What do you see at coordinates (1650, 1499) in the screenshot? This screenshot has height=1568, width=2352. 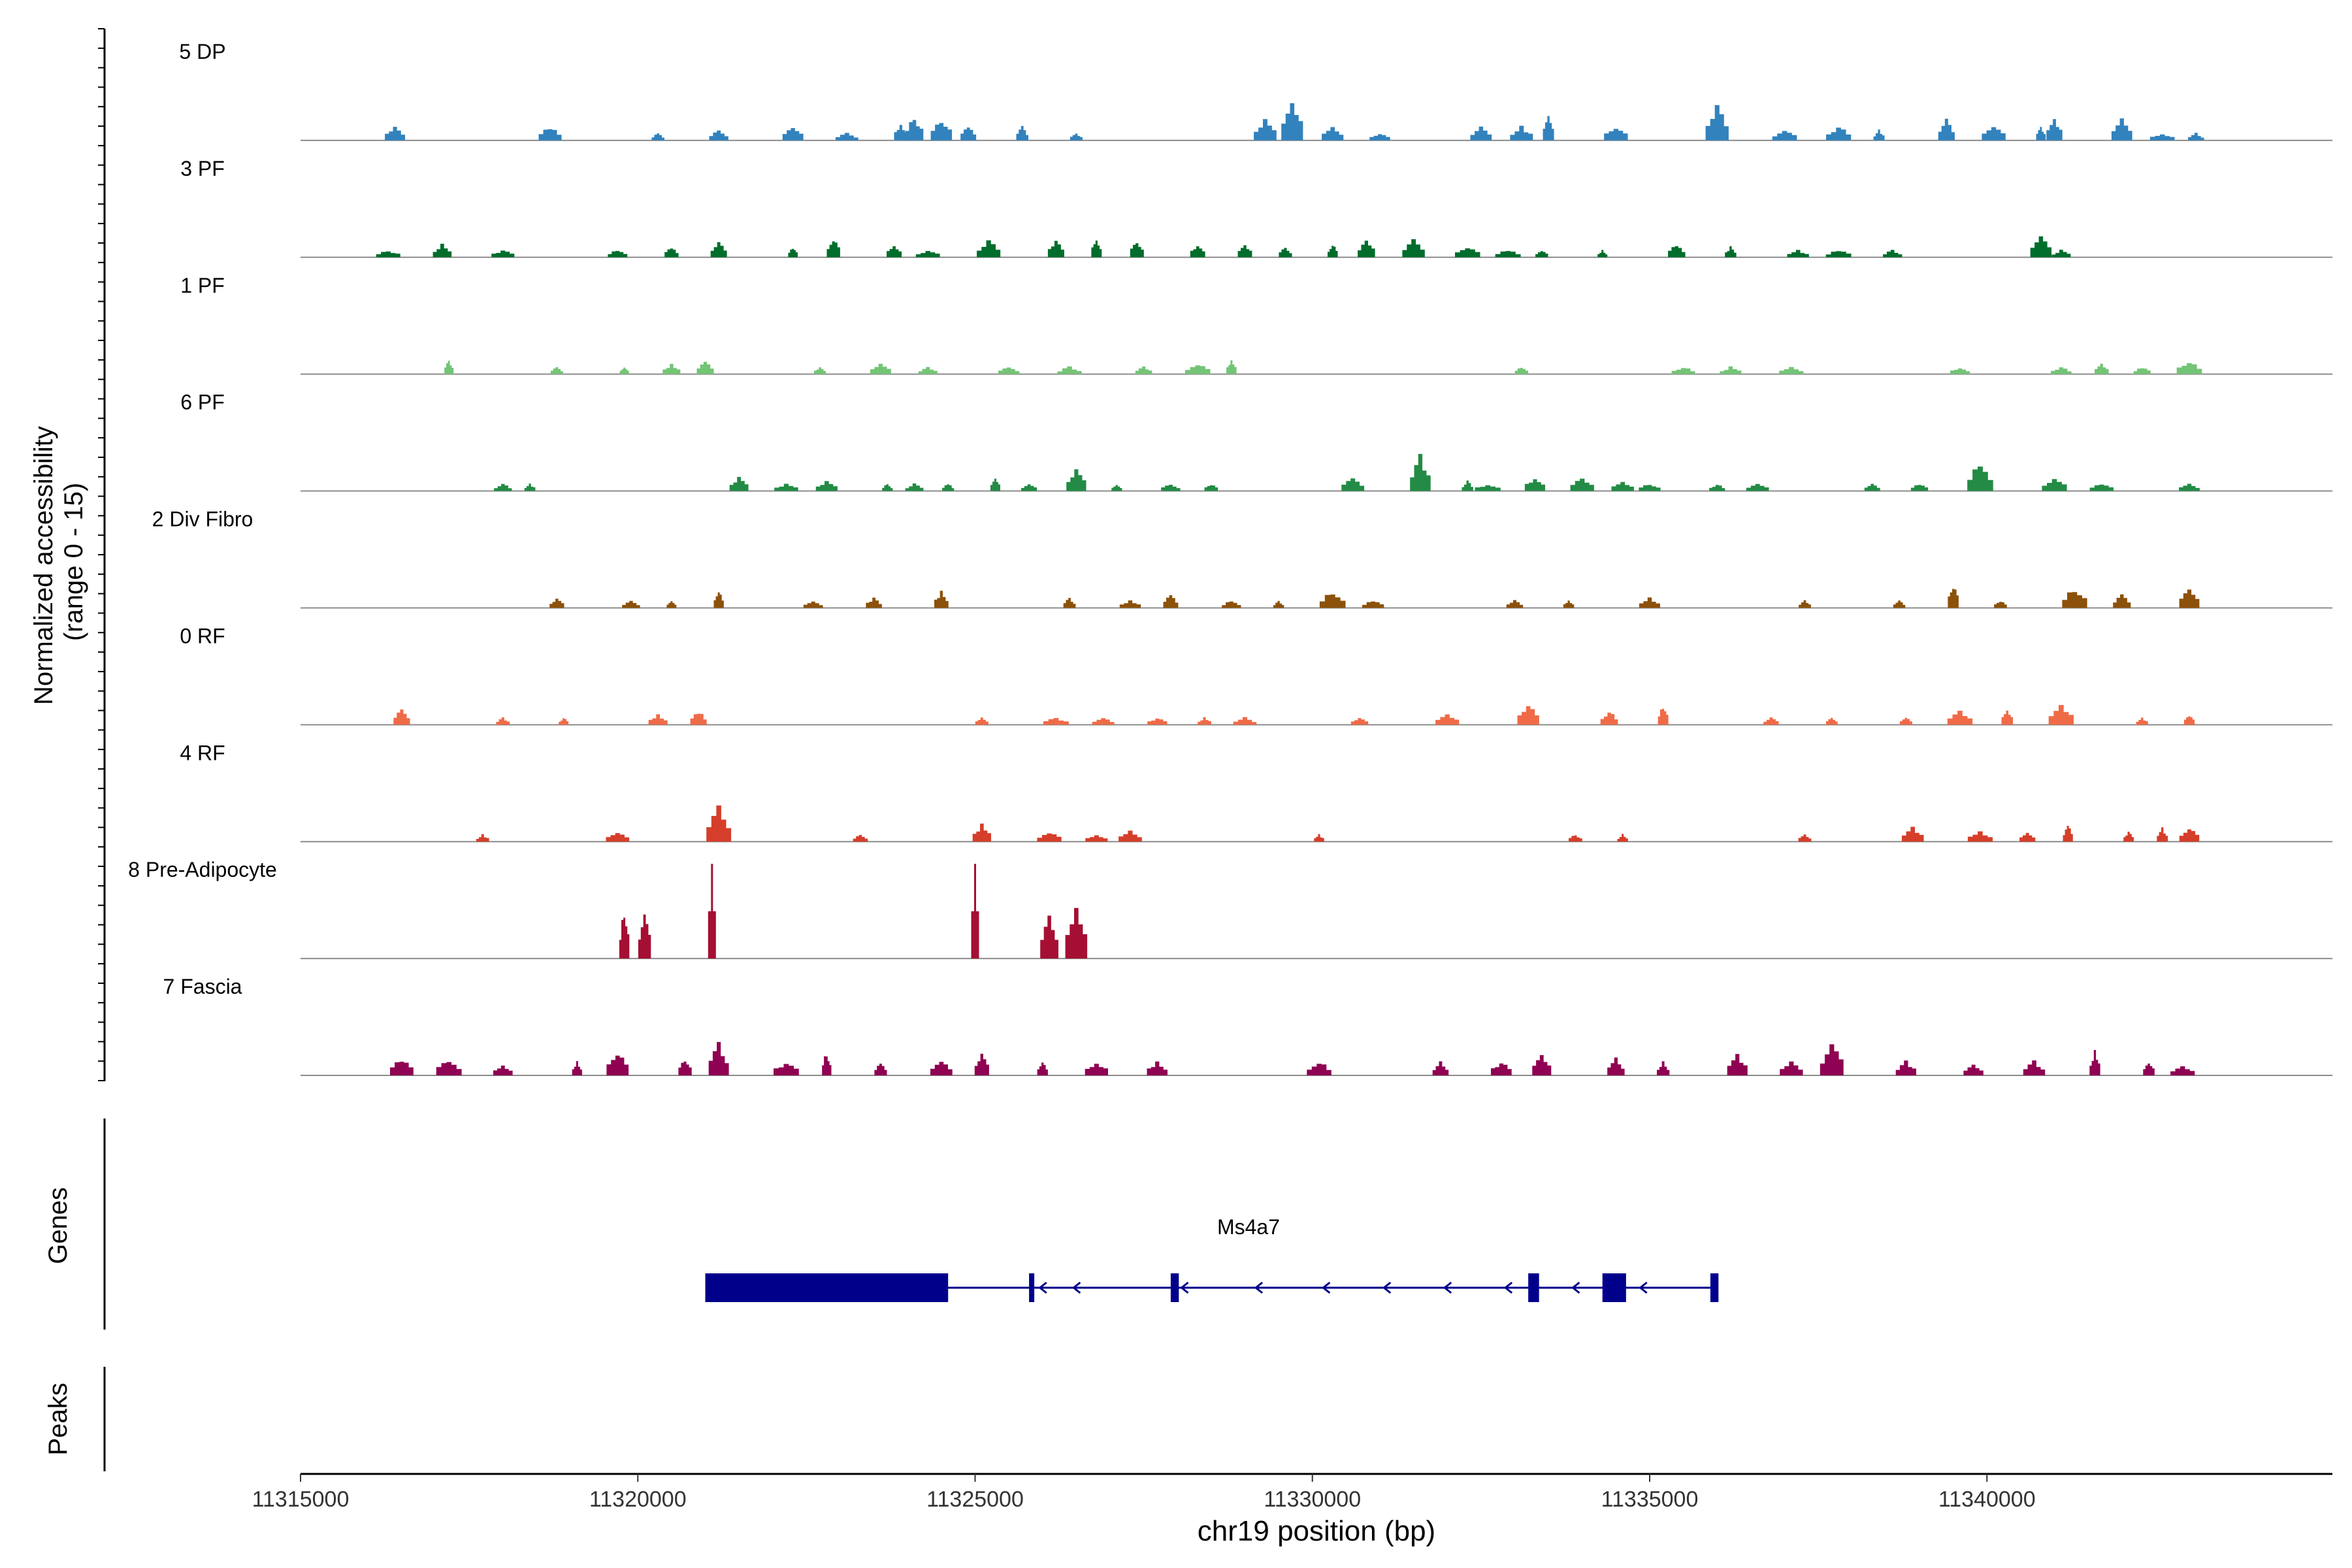 I see `x-tick-label: 11335000` at bounding box center [1650, 1499].